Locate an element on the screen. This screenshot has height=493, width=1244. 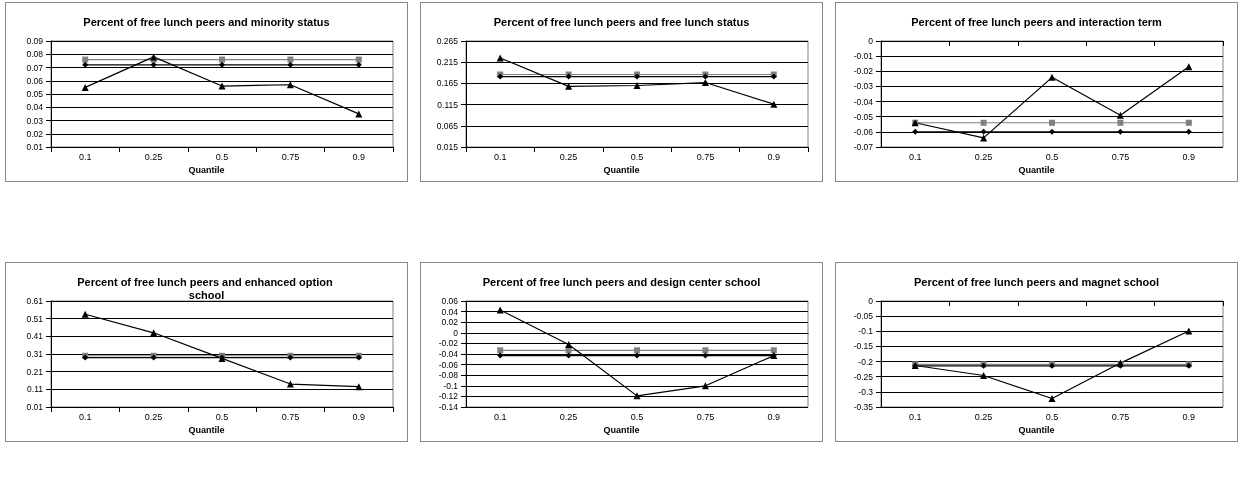
y-tick-label: -0.3 is located at coordinates (866, 391).